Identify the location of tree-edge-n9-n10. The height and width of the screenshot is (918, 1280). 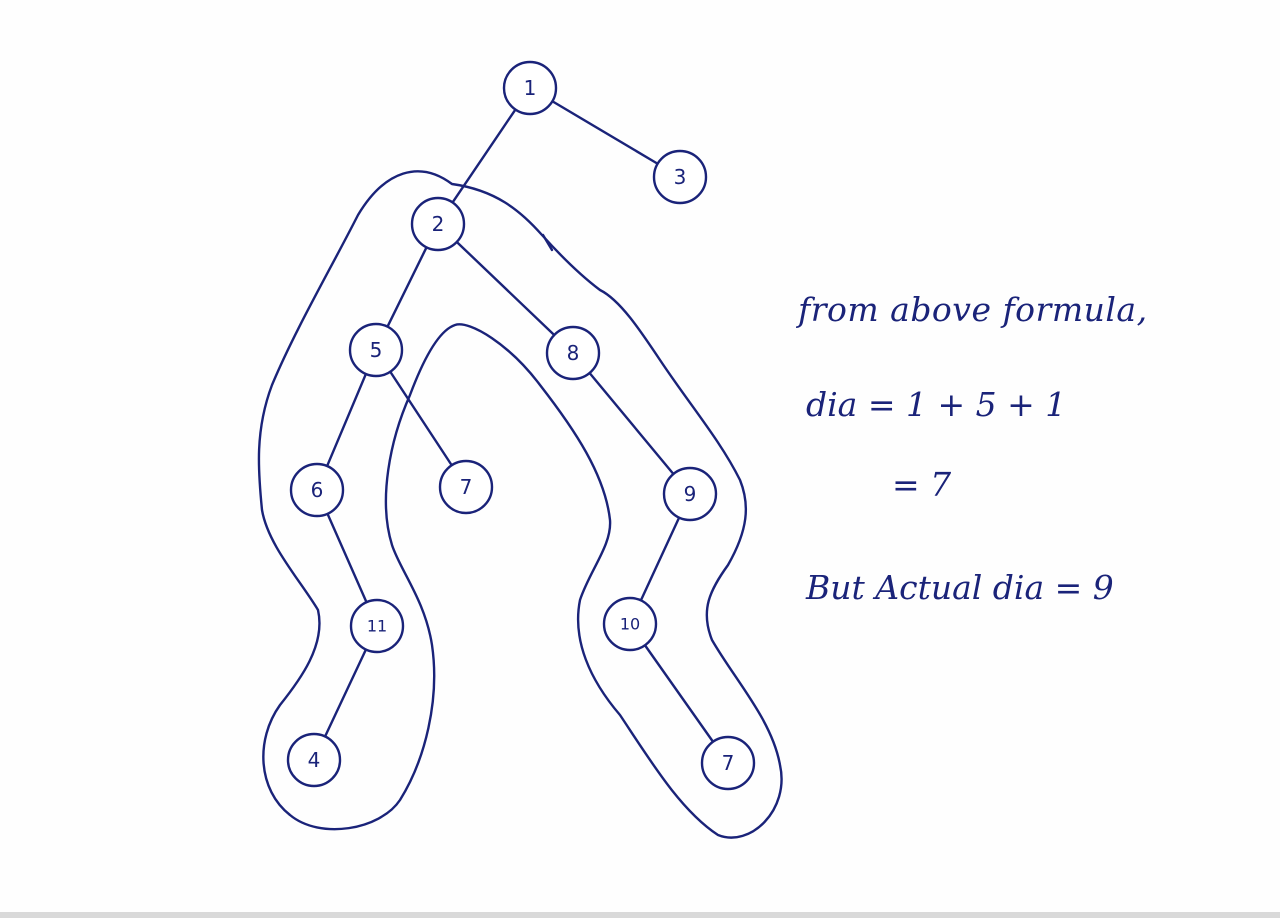
(660, 559).